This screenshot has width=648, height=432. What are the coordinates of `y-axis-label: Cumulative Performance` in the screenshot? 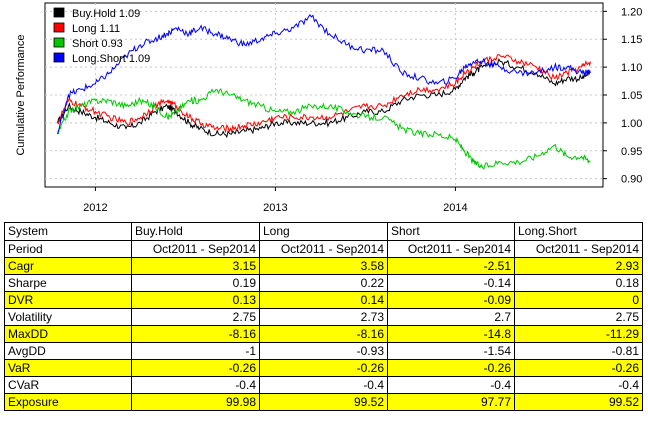 It's located at (21, 94).